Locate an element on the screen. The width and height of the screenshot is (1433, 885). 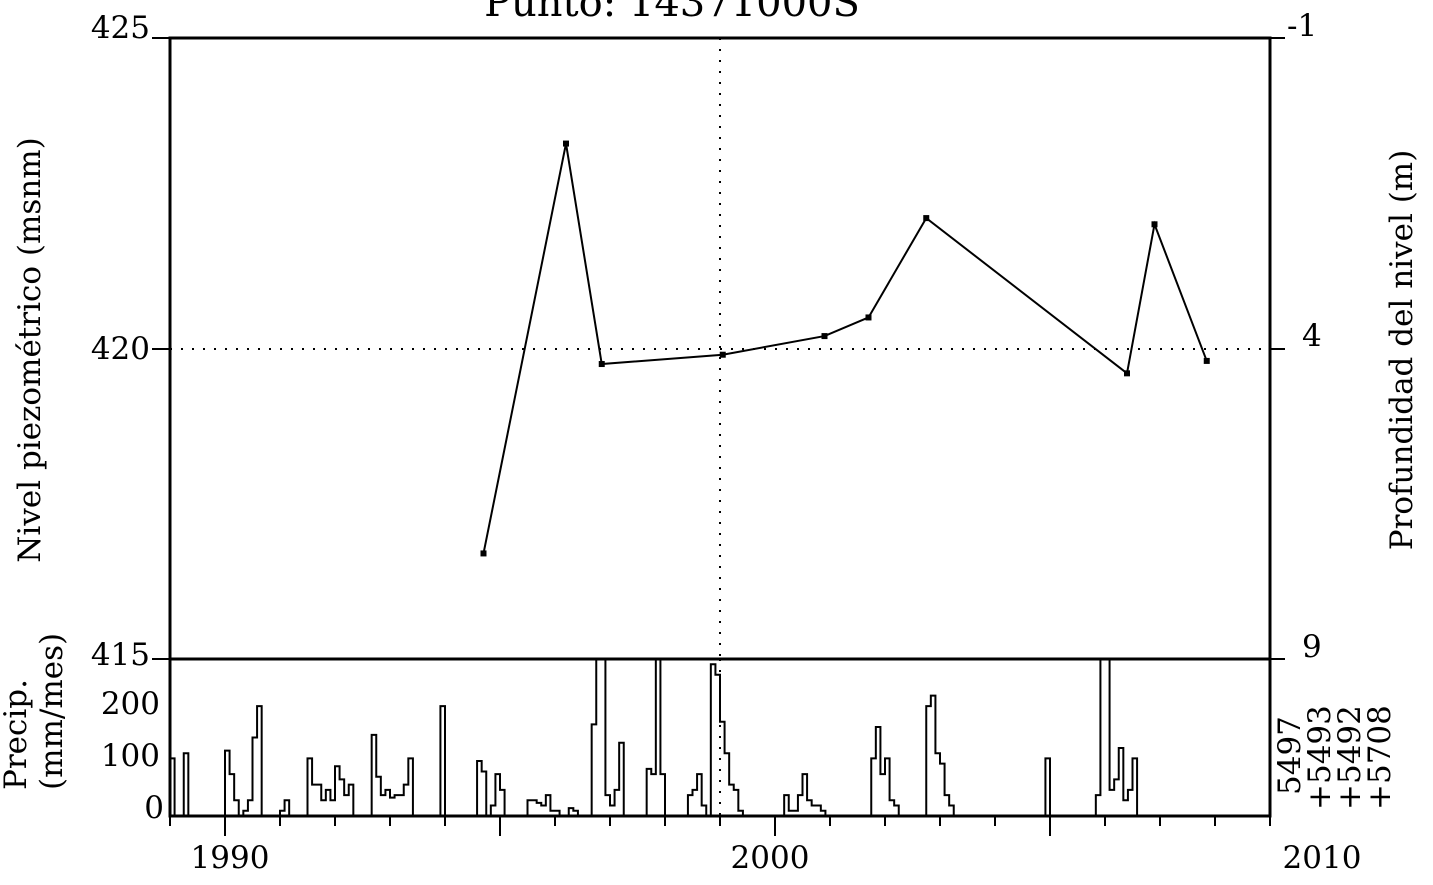
station-code-3: +5492 is located at coordinates (1350, 757).